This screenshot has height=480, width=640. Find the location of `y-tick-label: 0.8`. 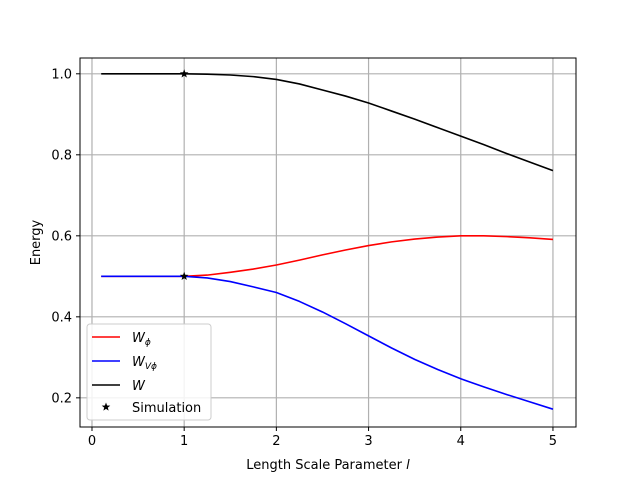

y-tick-label: 0.8 is located at coordinates (61, 155).